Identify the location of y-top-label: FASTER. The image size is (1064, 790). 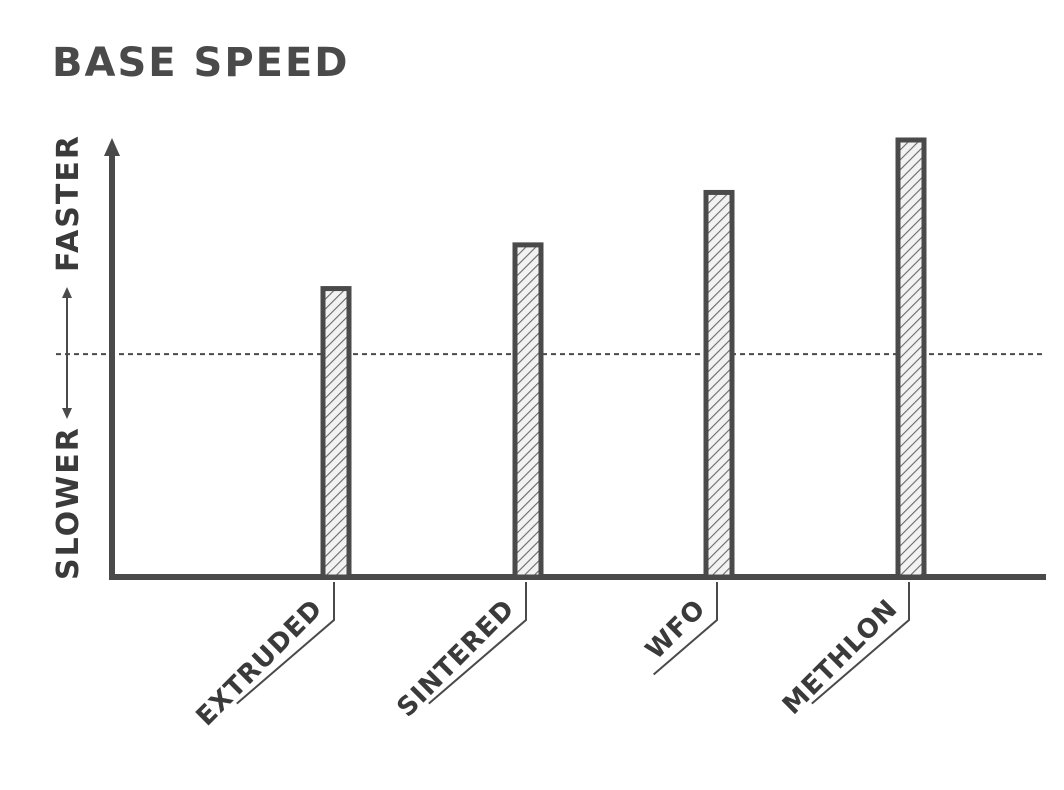
(68, 203).